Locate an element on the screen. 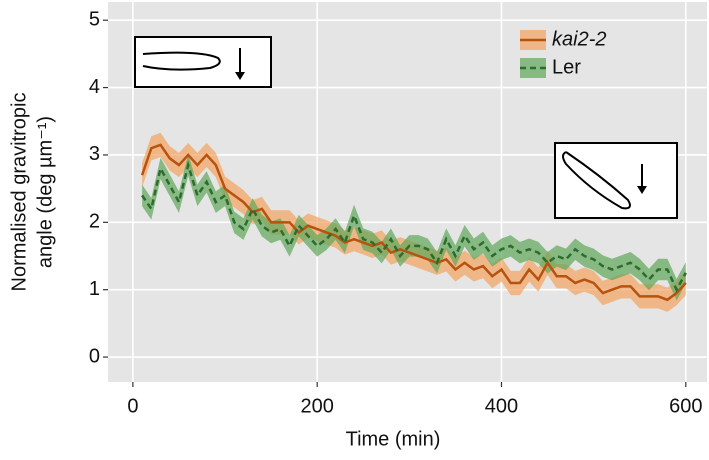 This screenshot has width=709, height=460. y-axis-title: Normalised gravitropic is located at coordinates (19, 192).